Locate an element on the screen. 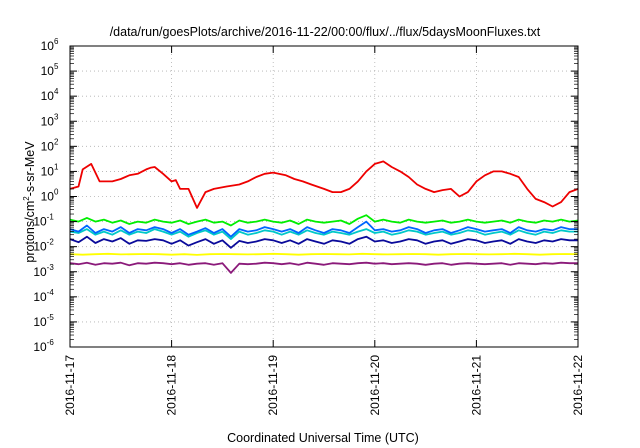 This screenshot has height=448, width=640. y-tick-exponent: 0 is located at coordinates (56, 192).